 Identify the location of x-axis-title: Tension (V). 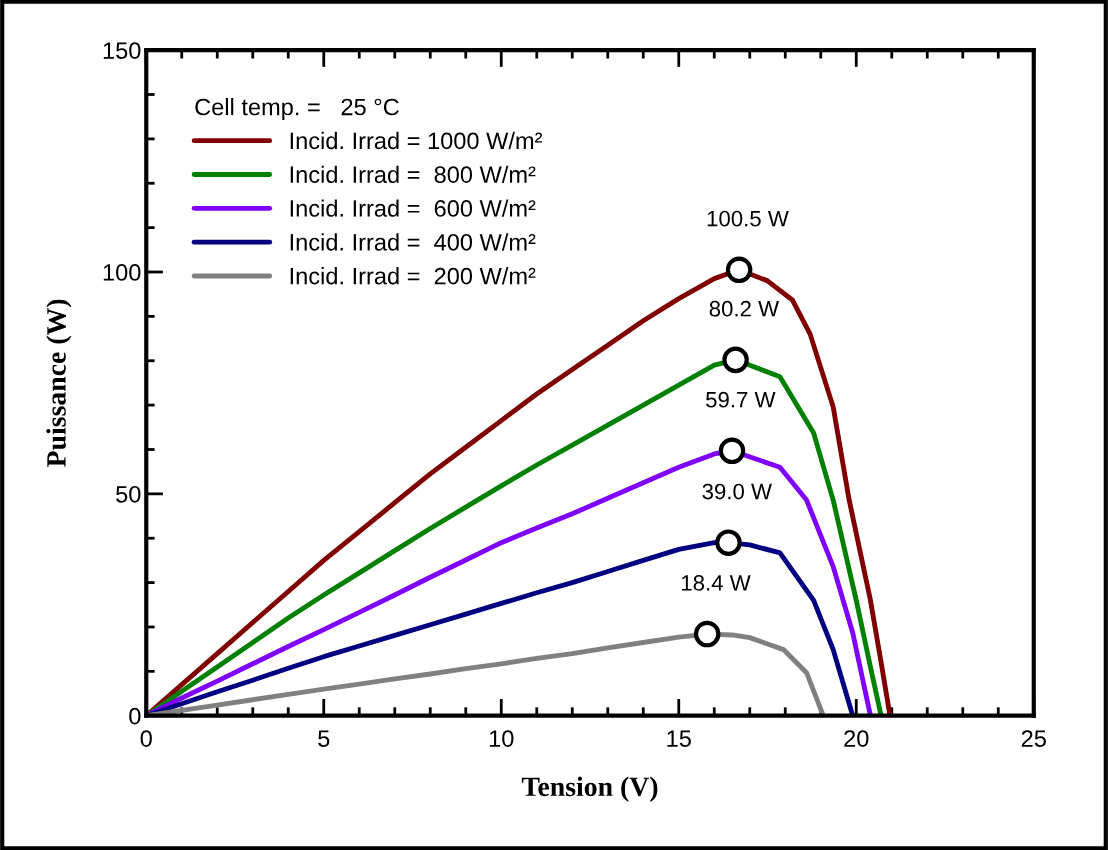
(589, 789).